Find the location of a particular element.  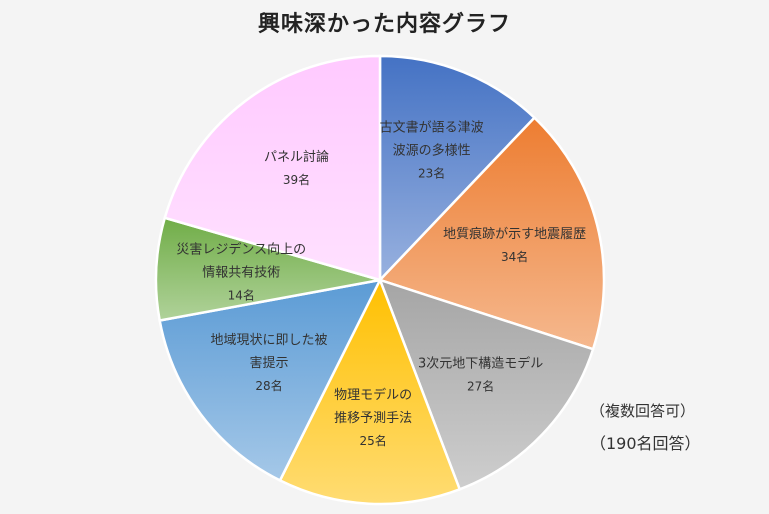

slice-label-4: 物理モデルの is located at coordinates (373, 395).